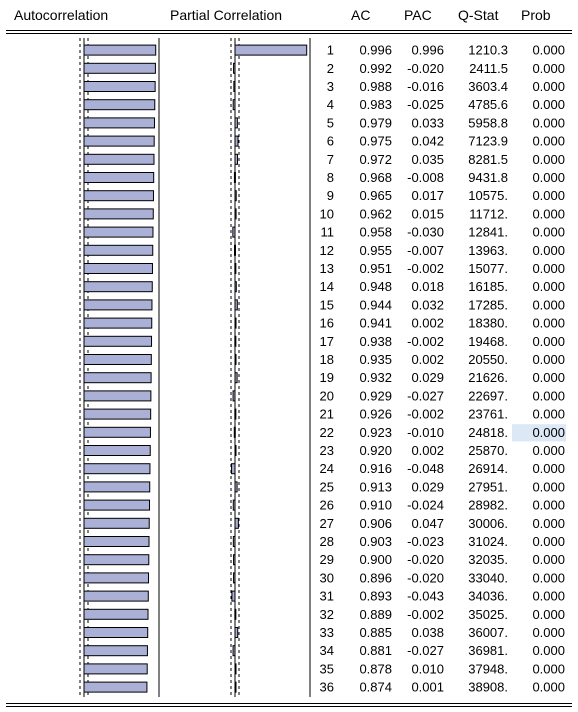 This screenshot has height=712, width=578. What do you see at coordinates (375, 596) in the screenshot?
I see `ac-value: 0.893` at bounding box center [375, 596].